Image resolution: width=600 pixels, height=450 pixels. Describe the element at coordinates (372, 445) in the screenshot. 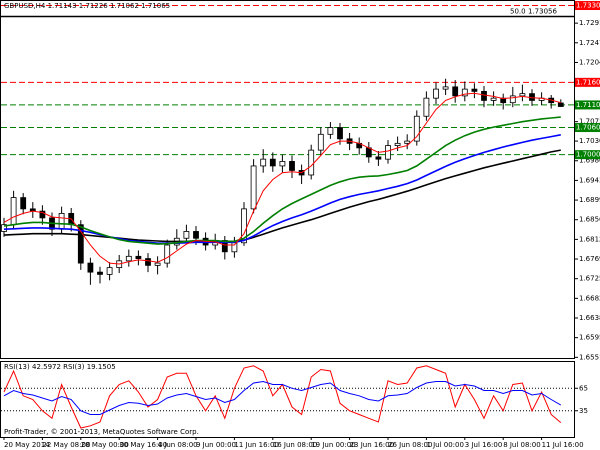

I see `x-tick-label: 23 Jun 16:00` at that location.